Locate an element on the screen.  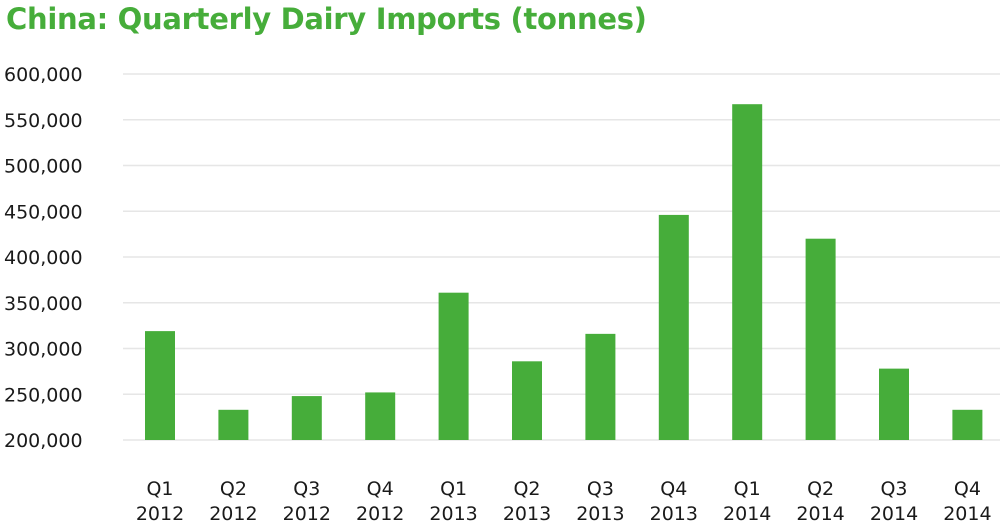
y-tick-label: 200,000 is located at coordinates (43, 441).